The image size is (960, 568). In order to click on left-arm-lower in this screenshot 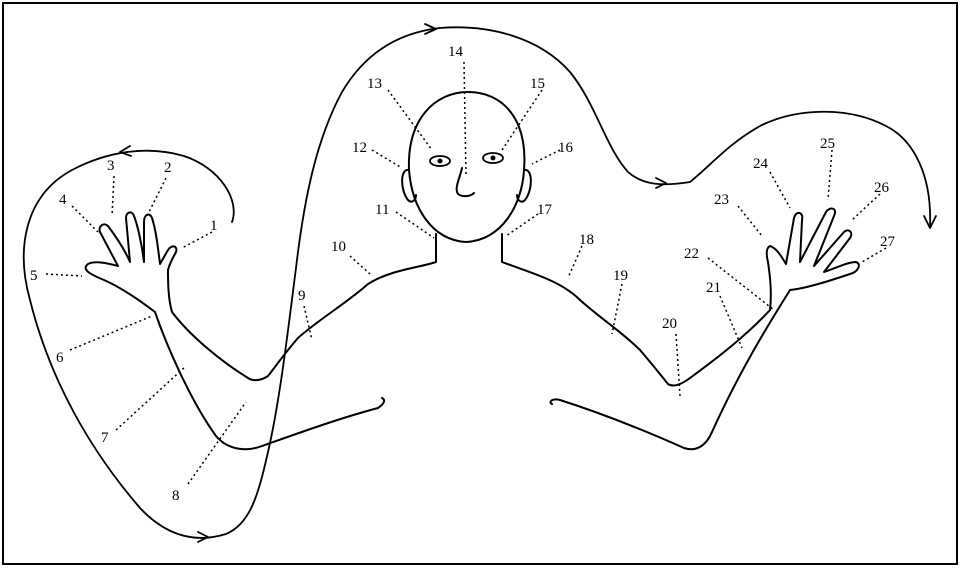, I will do `click(270, 381)`.